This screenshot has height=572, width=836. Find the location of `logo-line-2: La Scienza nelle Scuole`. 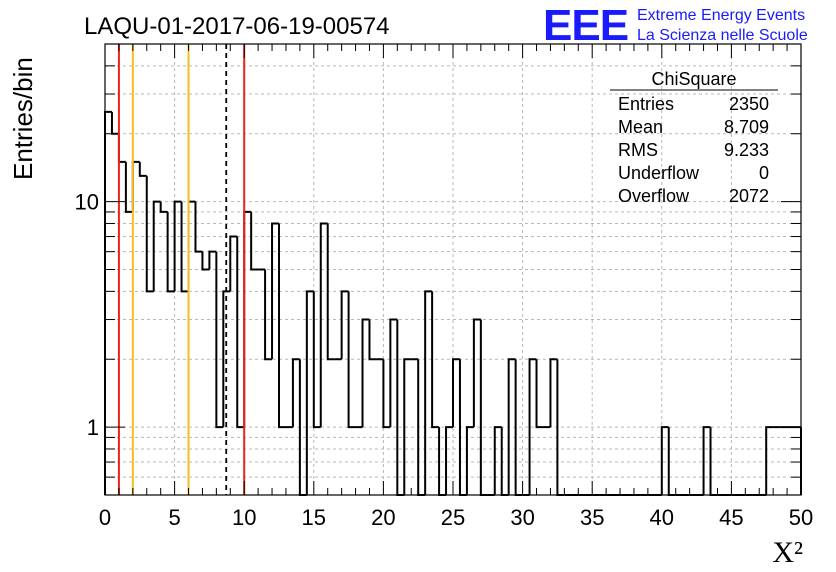

logo-line-2: La Scienza nelle Scuole is located at coordinates (722, 35).